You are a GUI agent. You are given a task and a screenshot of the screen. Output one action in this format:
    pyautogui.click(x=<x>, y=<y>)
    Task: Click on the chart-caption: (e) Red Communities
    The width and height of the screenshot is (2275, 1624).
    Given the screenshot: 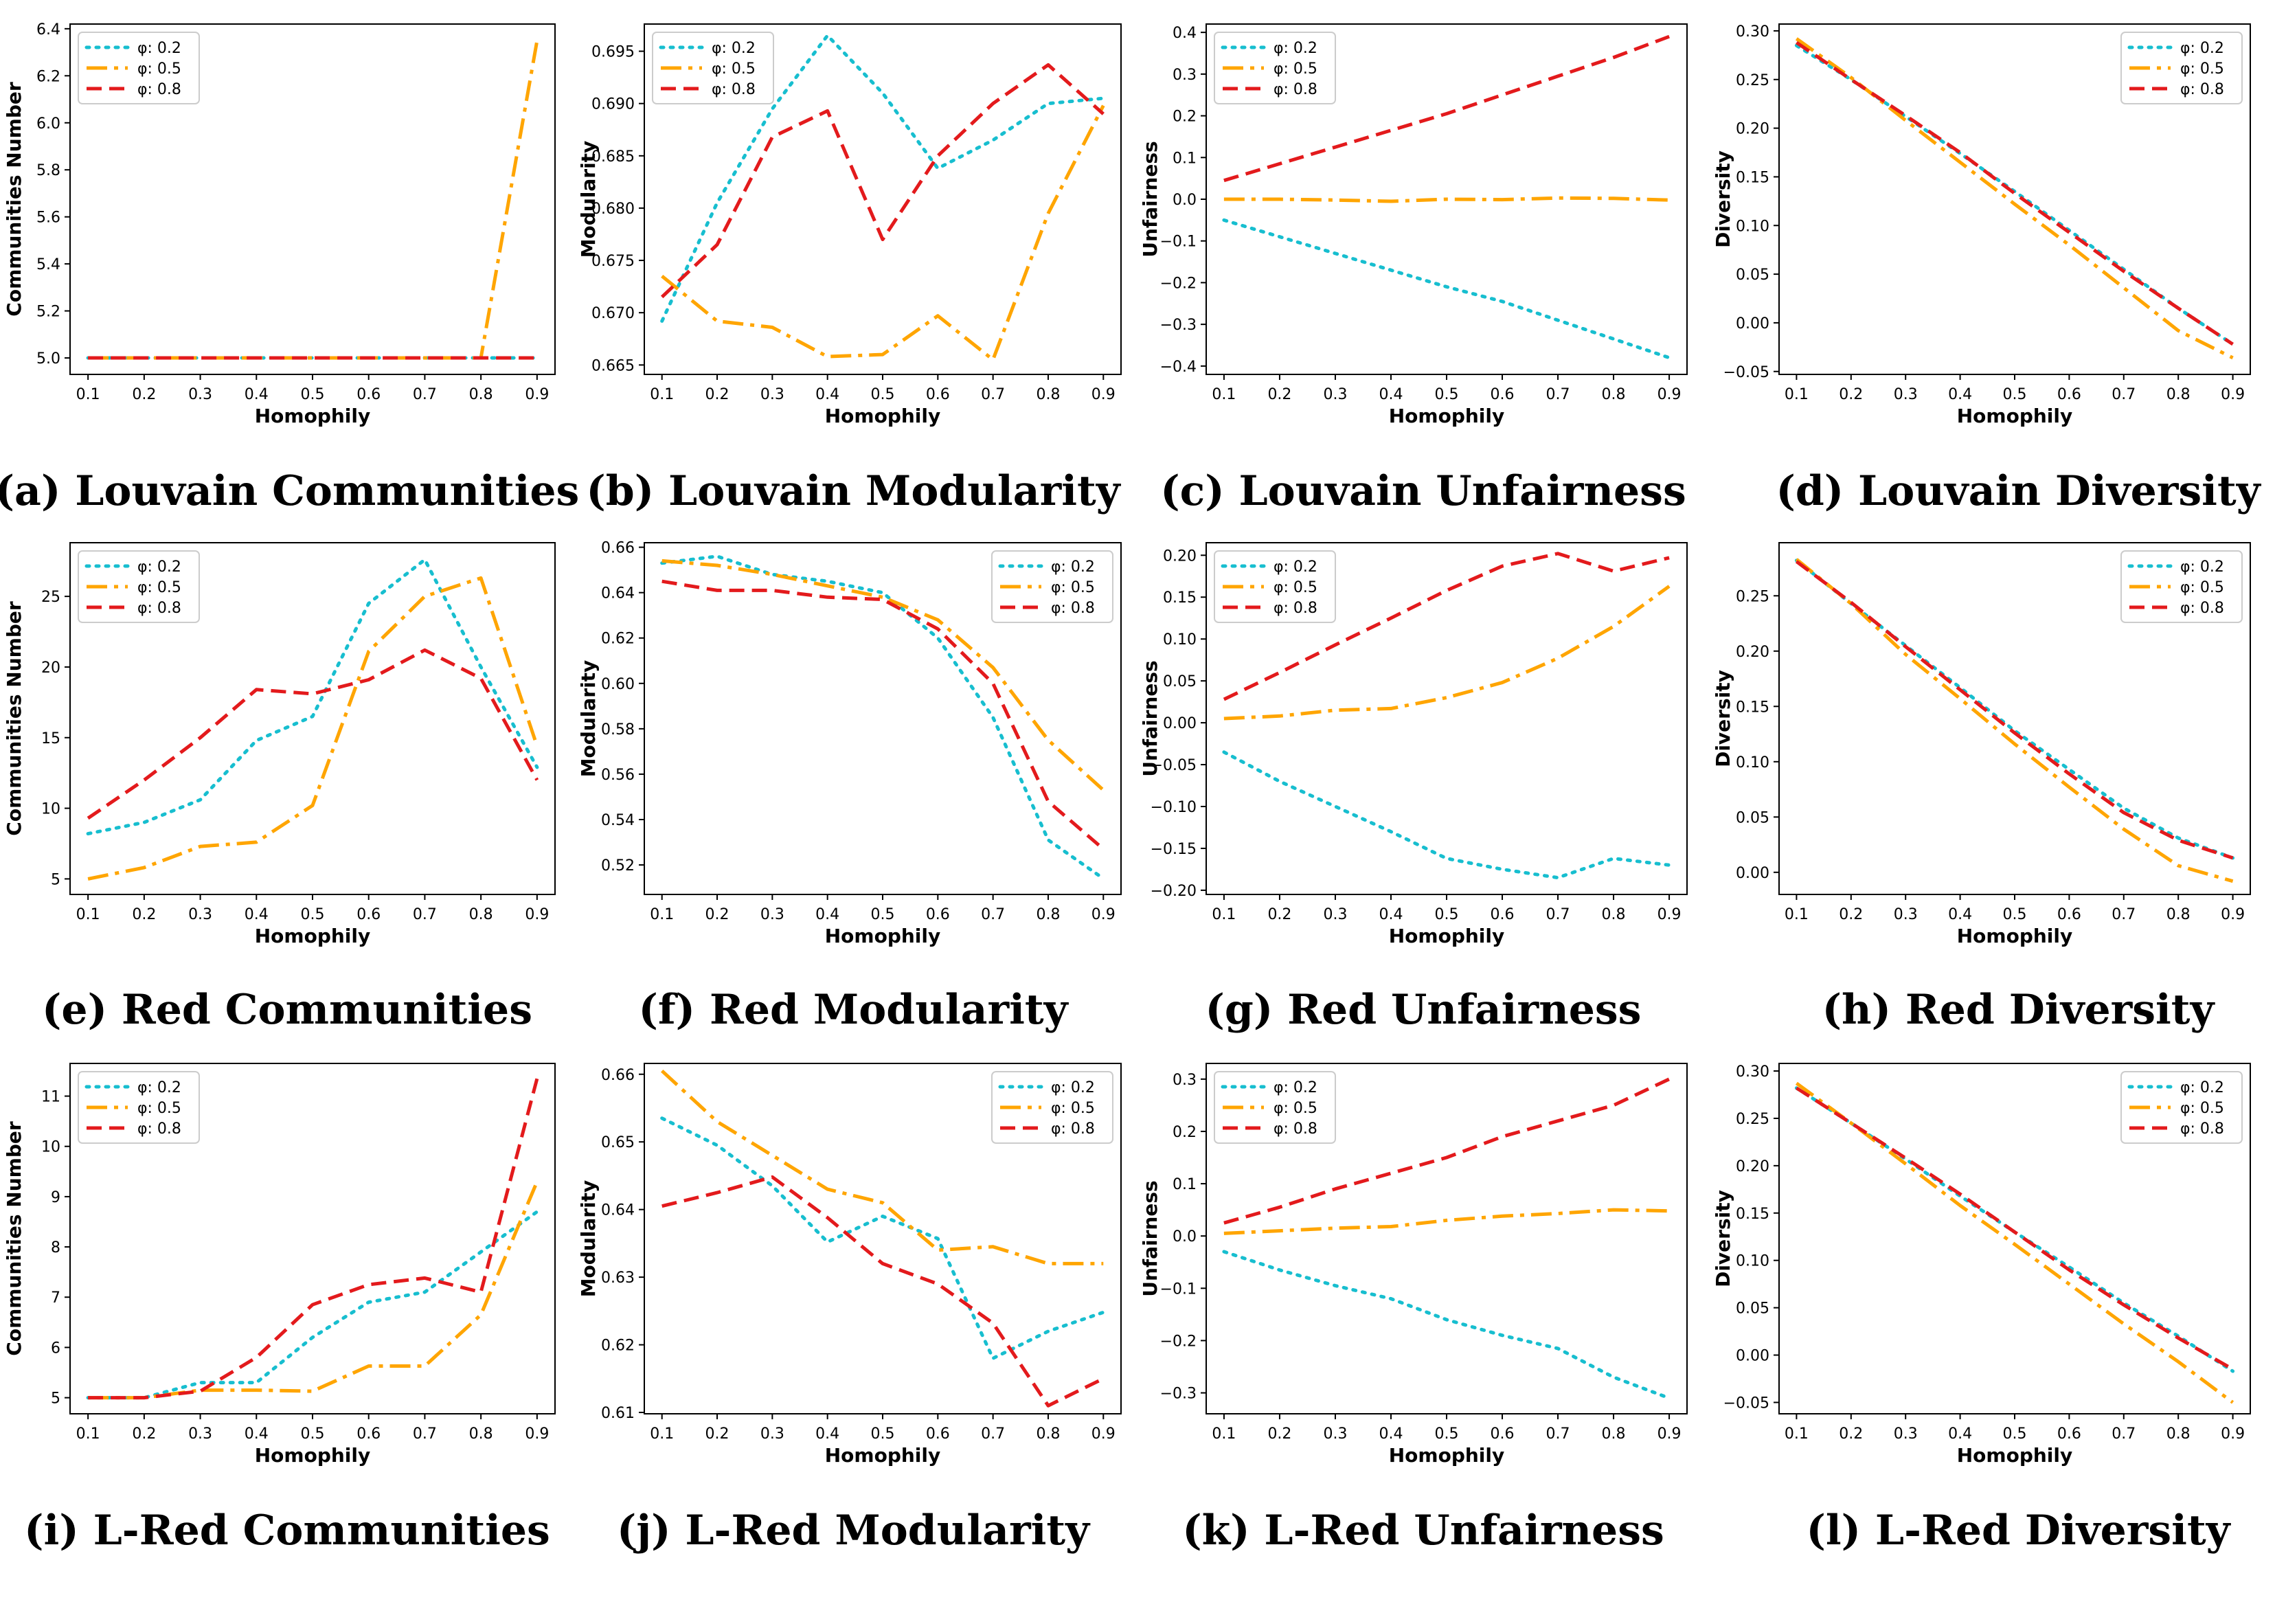 What is the action you would take?
    pyautogui.click(x=287, y=1010)
    